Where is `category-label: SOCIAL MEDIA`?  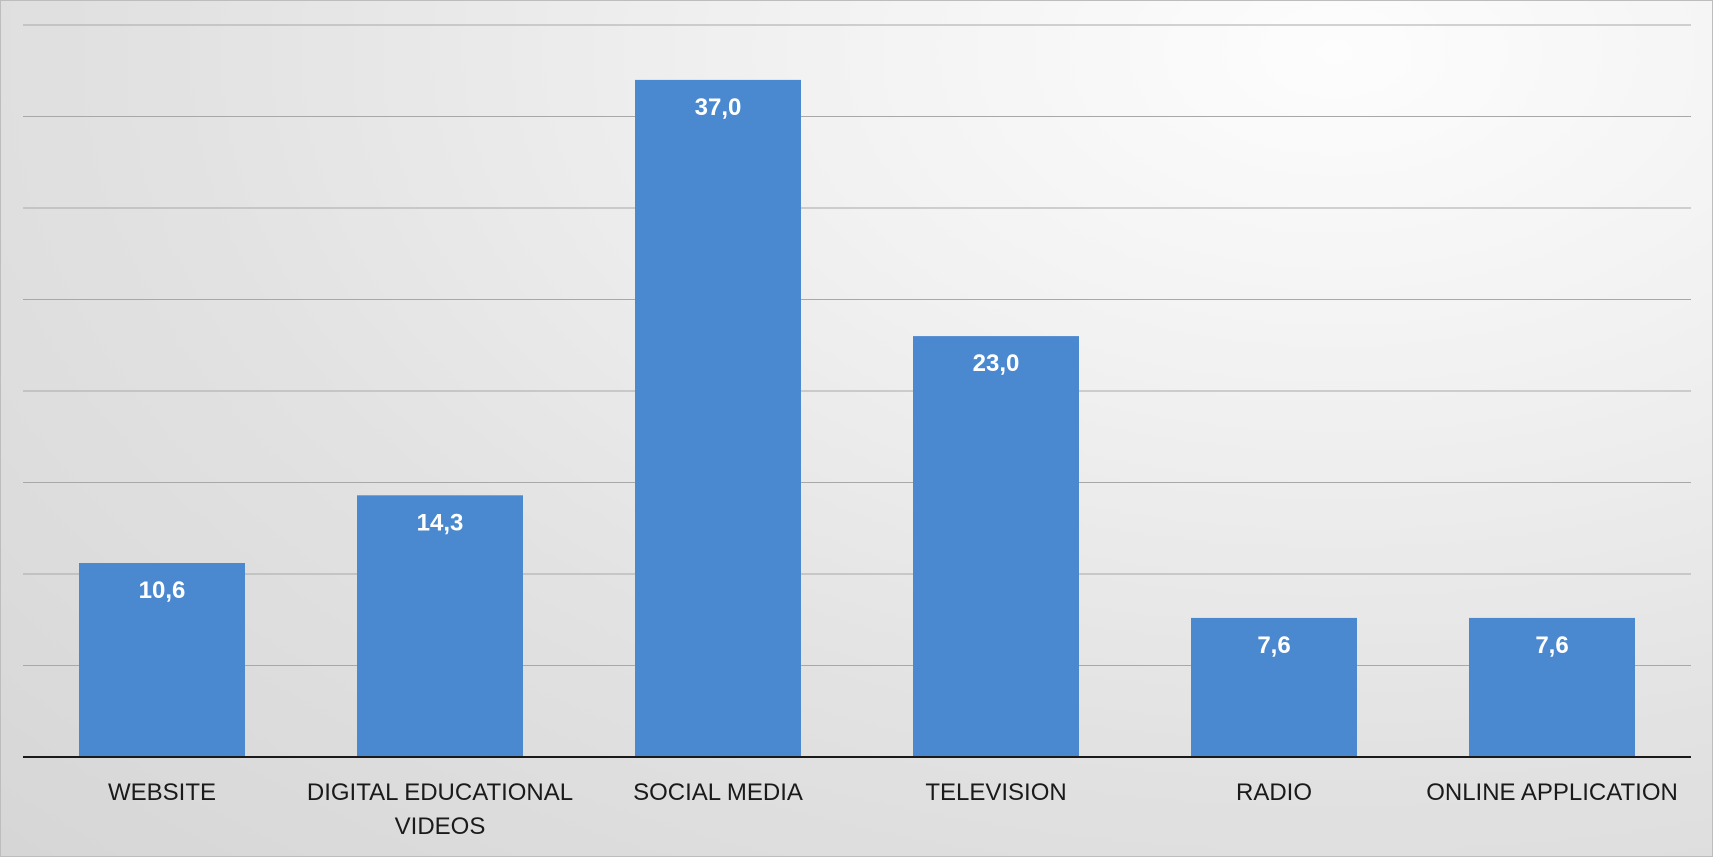 category-label: SOCIAL MEDIA is located at coordinates (718, 792).